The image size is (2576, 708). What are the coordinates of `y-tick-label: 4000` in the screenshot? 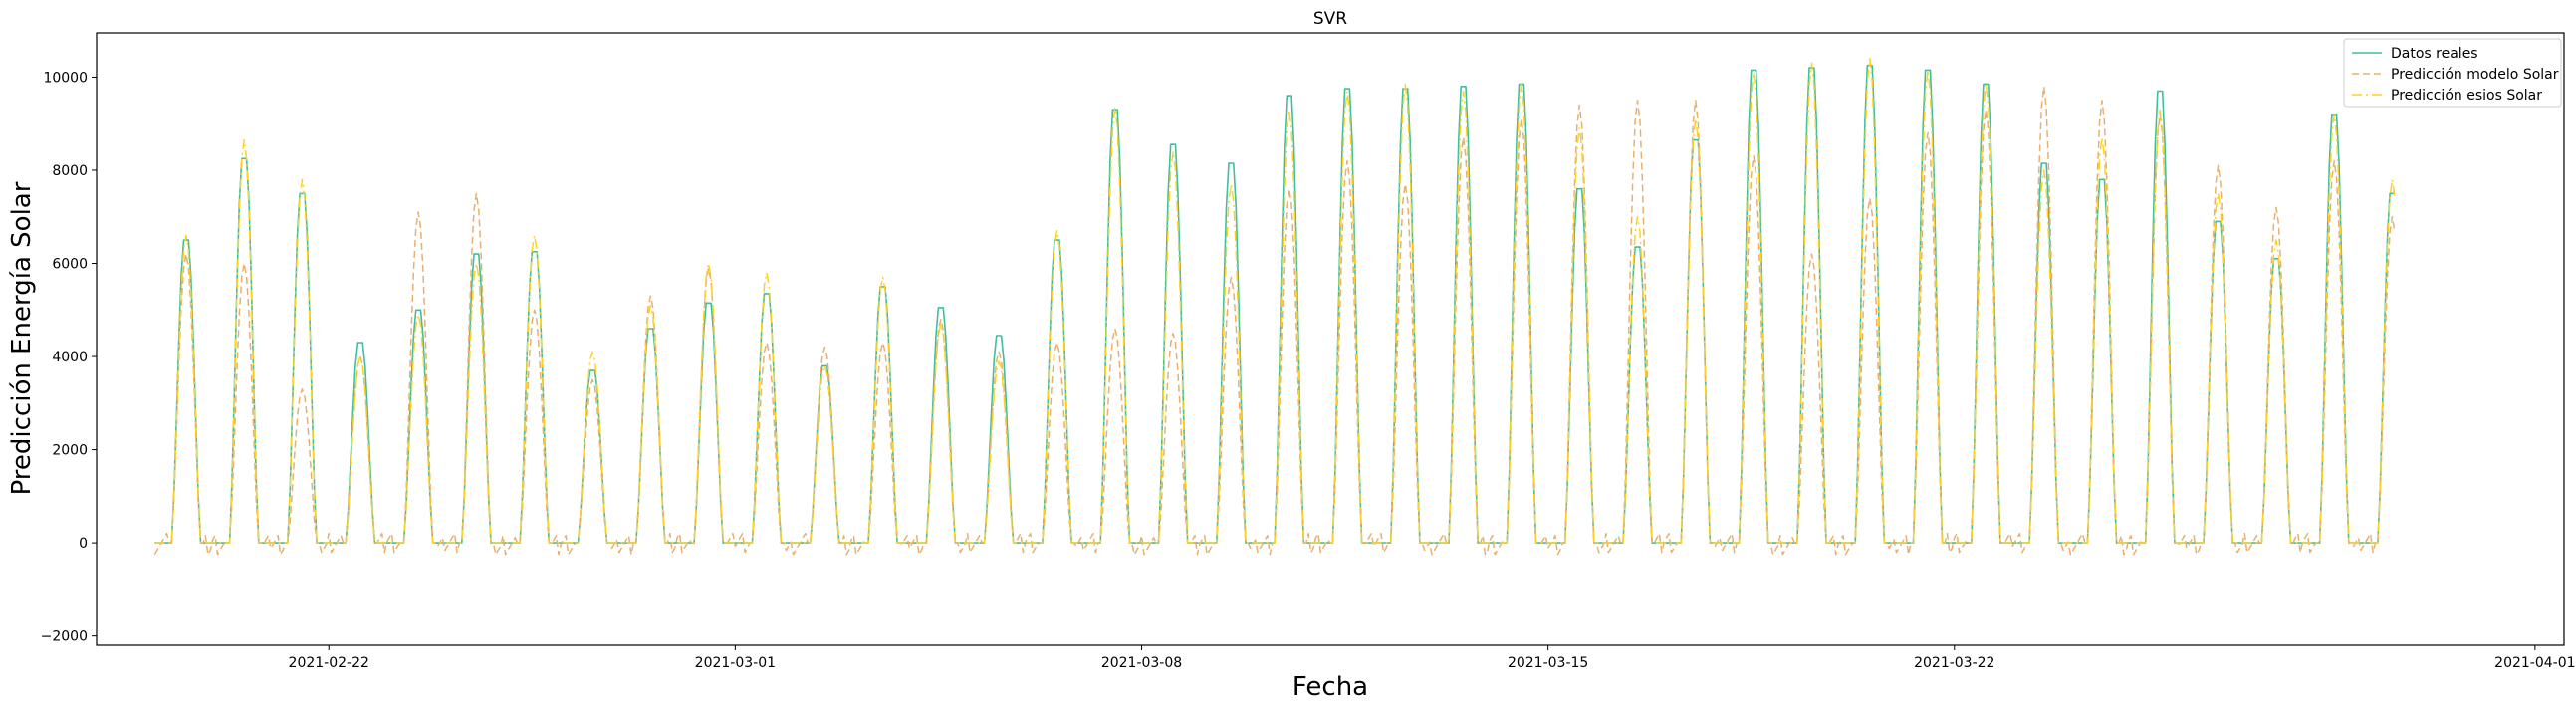 It's located at (70, 357).